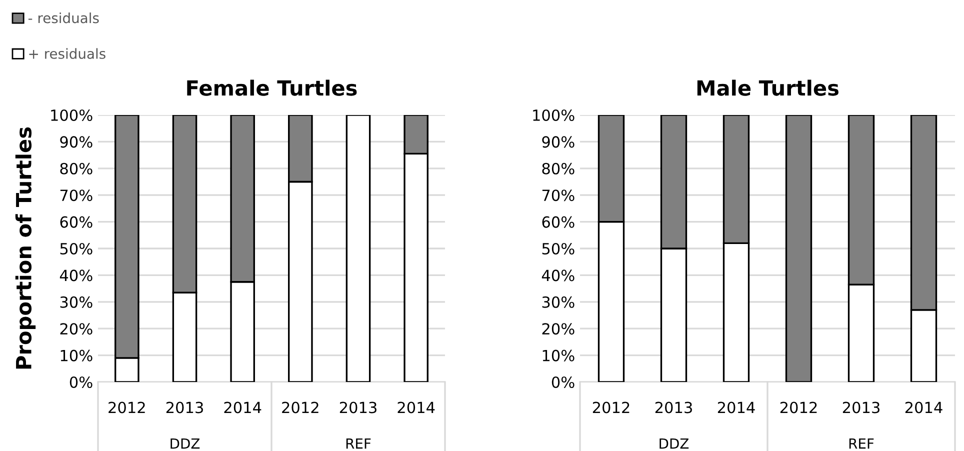 The image size is (964, 451). Describe the element at coordinates (63, 18) in the screenshot. I see `legend-label: - residuals` at that location.